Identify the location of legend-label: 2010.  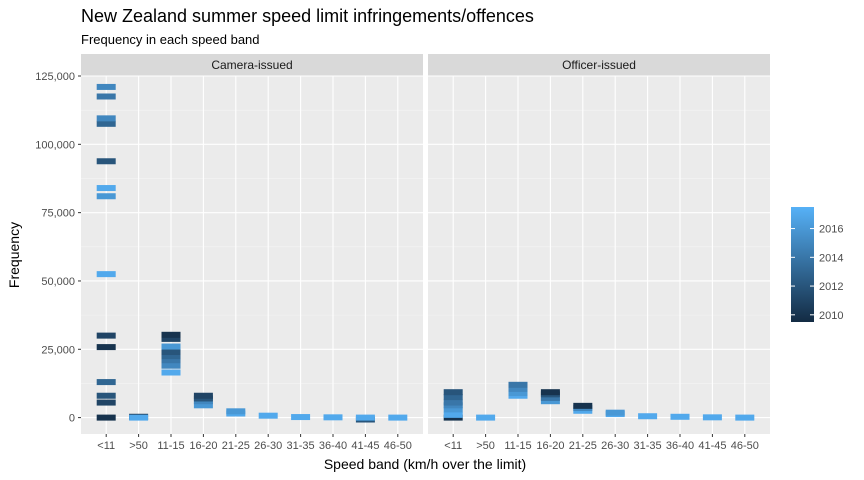
(831, 316).